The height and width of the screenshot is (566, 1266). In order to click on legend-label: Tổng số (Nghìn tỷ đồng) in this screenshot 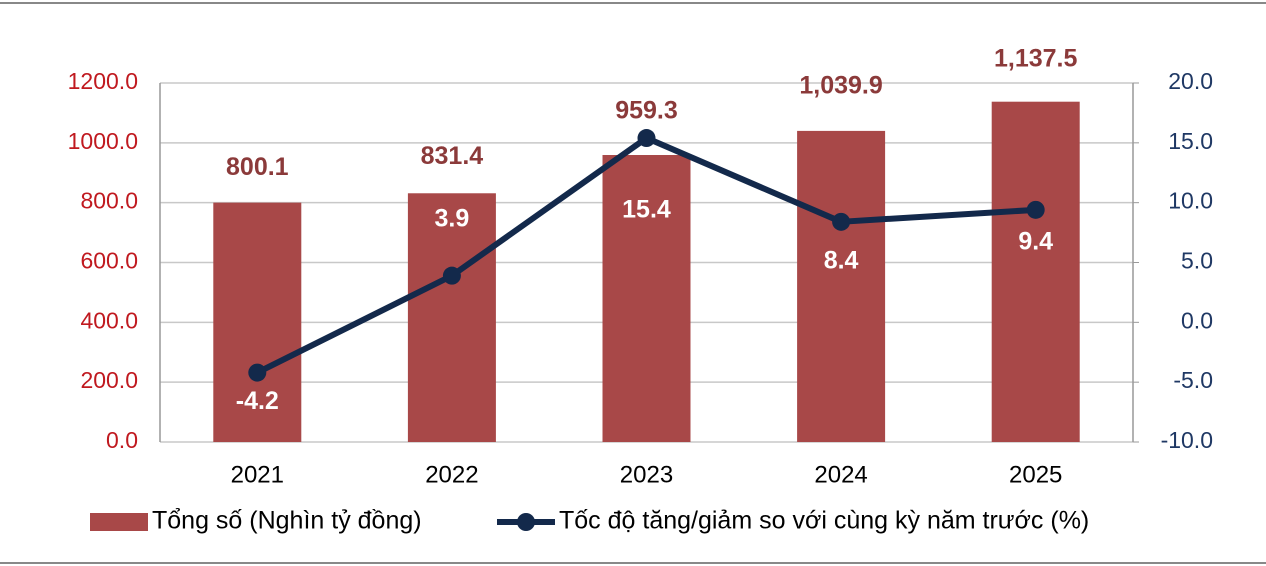, I will do `click(287, 521)`.